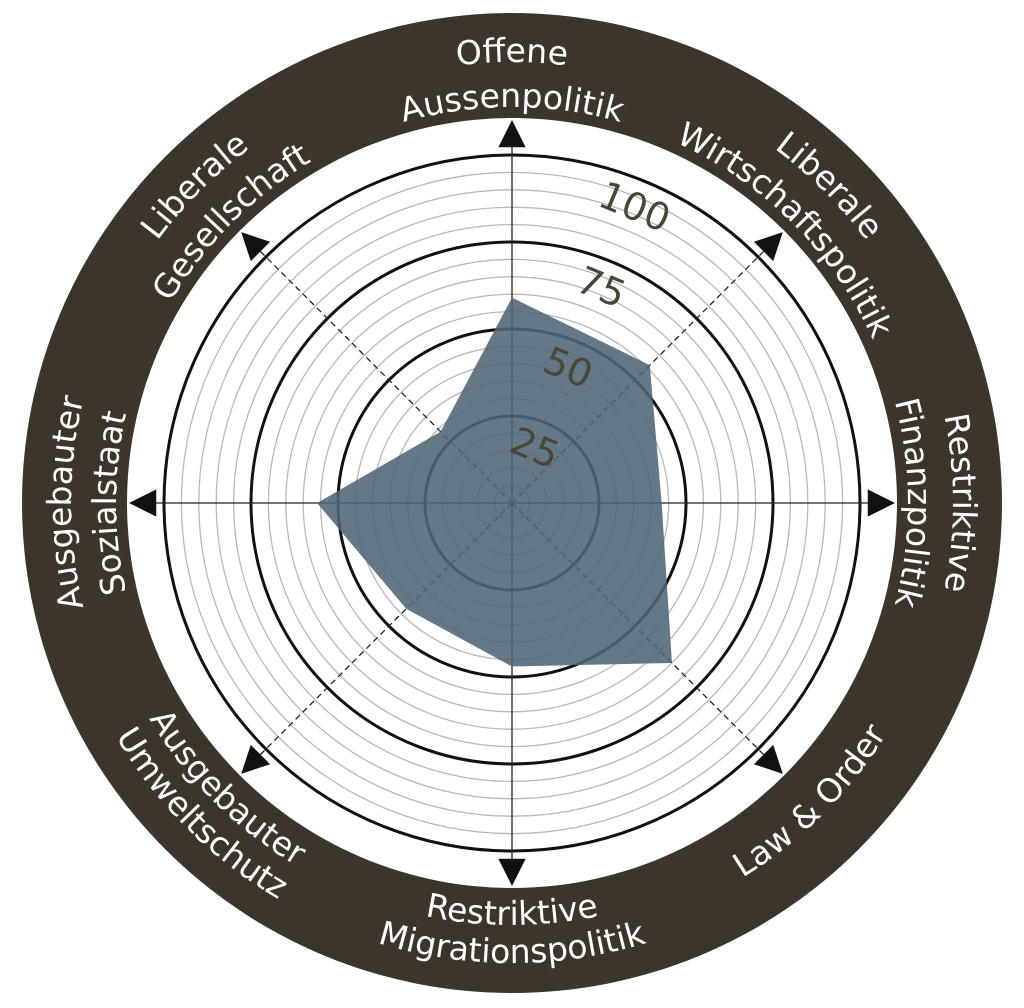 This screenshot has height=1008, width=1024. What do you see at coordinates (494, 482) in the screenshot?
I see `radar-area` at bounding box center [494, 482].